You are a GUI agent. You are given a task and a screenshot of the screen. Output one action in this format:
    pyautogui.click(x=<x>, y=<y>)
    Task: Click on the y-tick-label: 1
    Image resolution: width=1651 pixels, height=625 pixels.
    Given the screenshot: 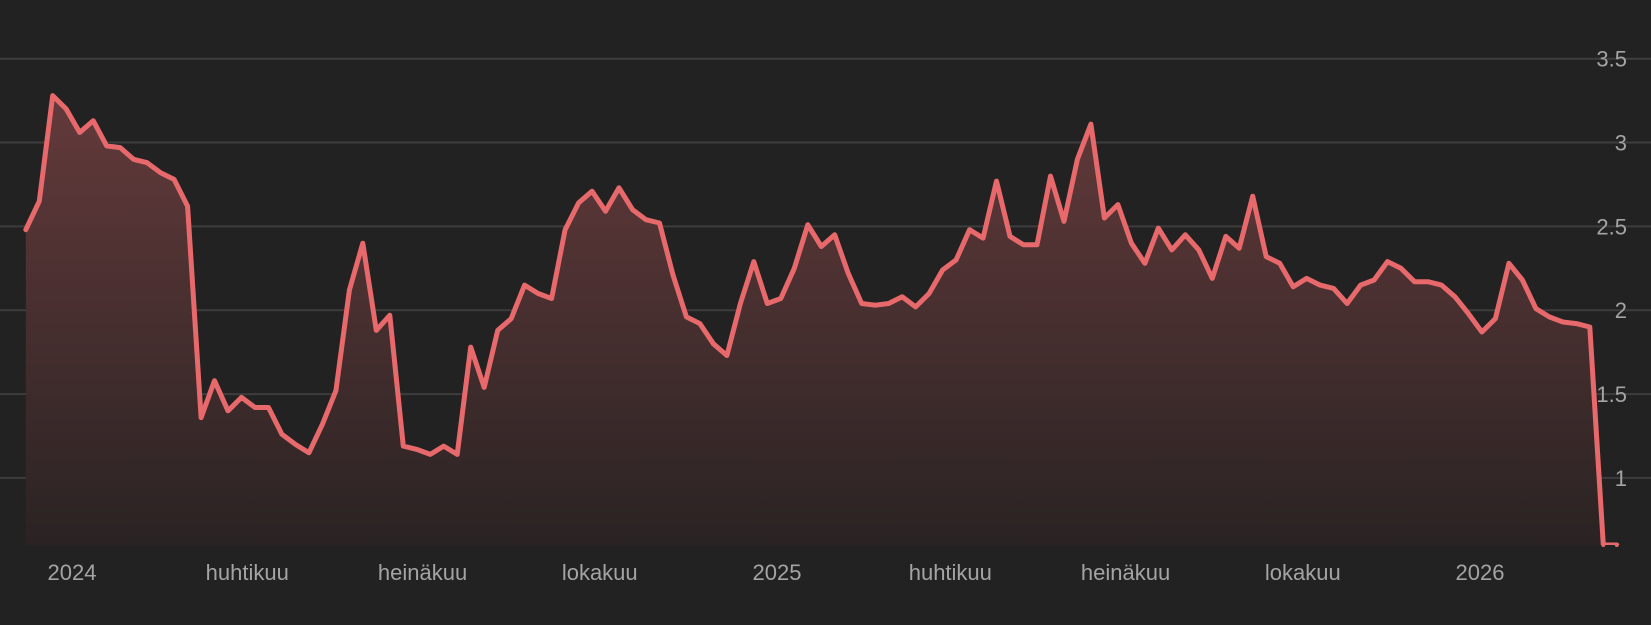 What is the action you would take?
    pyautogui.click(x=1621, y=478)
    